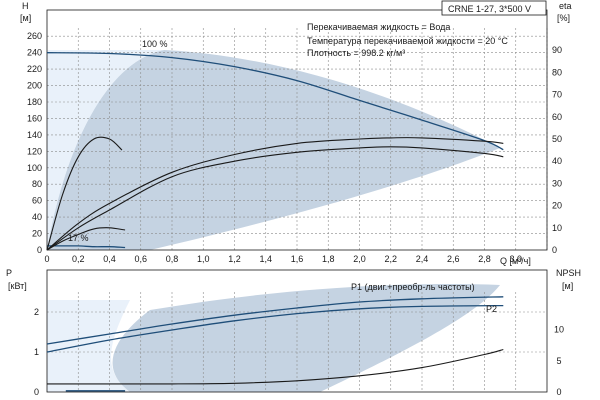 The width and height of the screenshot is (600, 400). I want to click on y-tick-label-right: 30, so click(557, 183).